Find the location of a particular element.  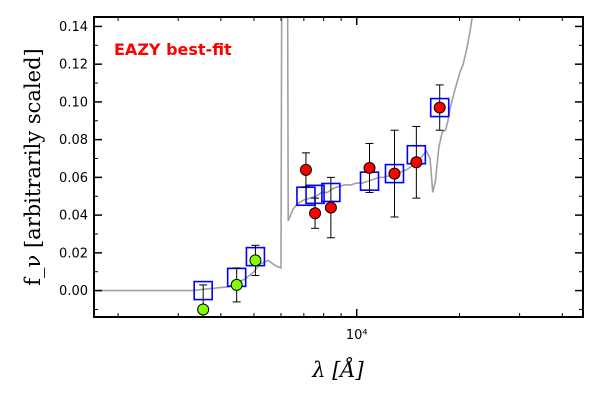

y-tick-label: 0.06 is located at coordinates (73, 178).